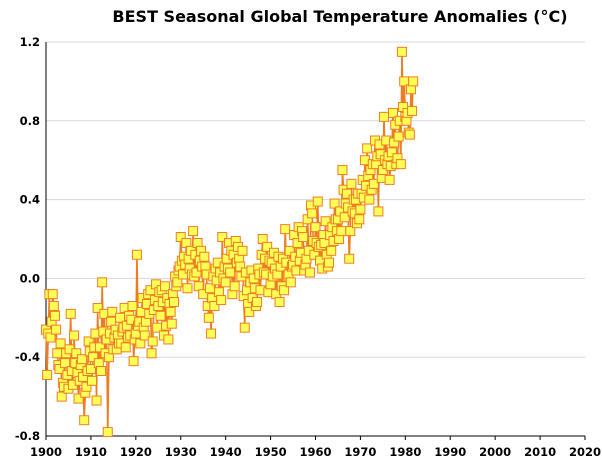 The image size is (602, 469). Describe the element at coordinates (226, 452) in the screenshot. I see `x-tick-label: 1940` at that location.